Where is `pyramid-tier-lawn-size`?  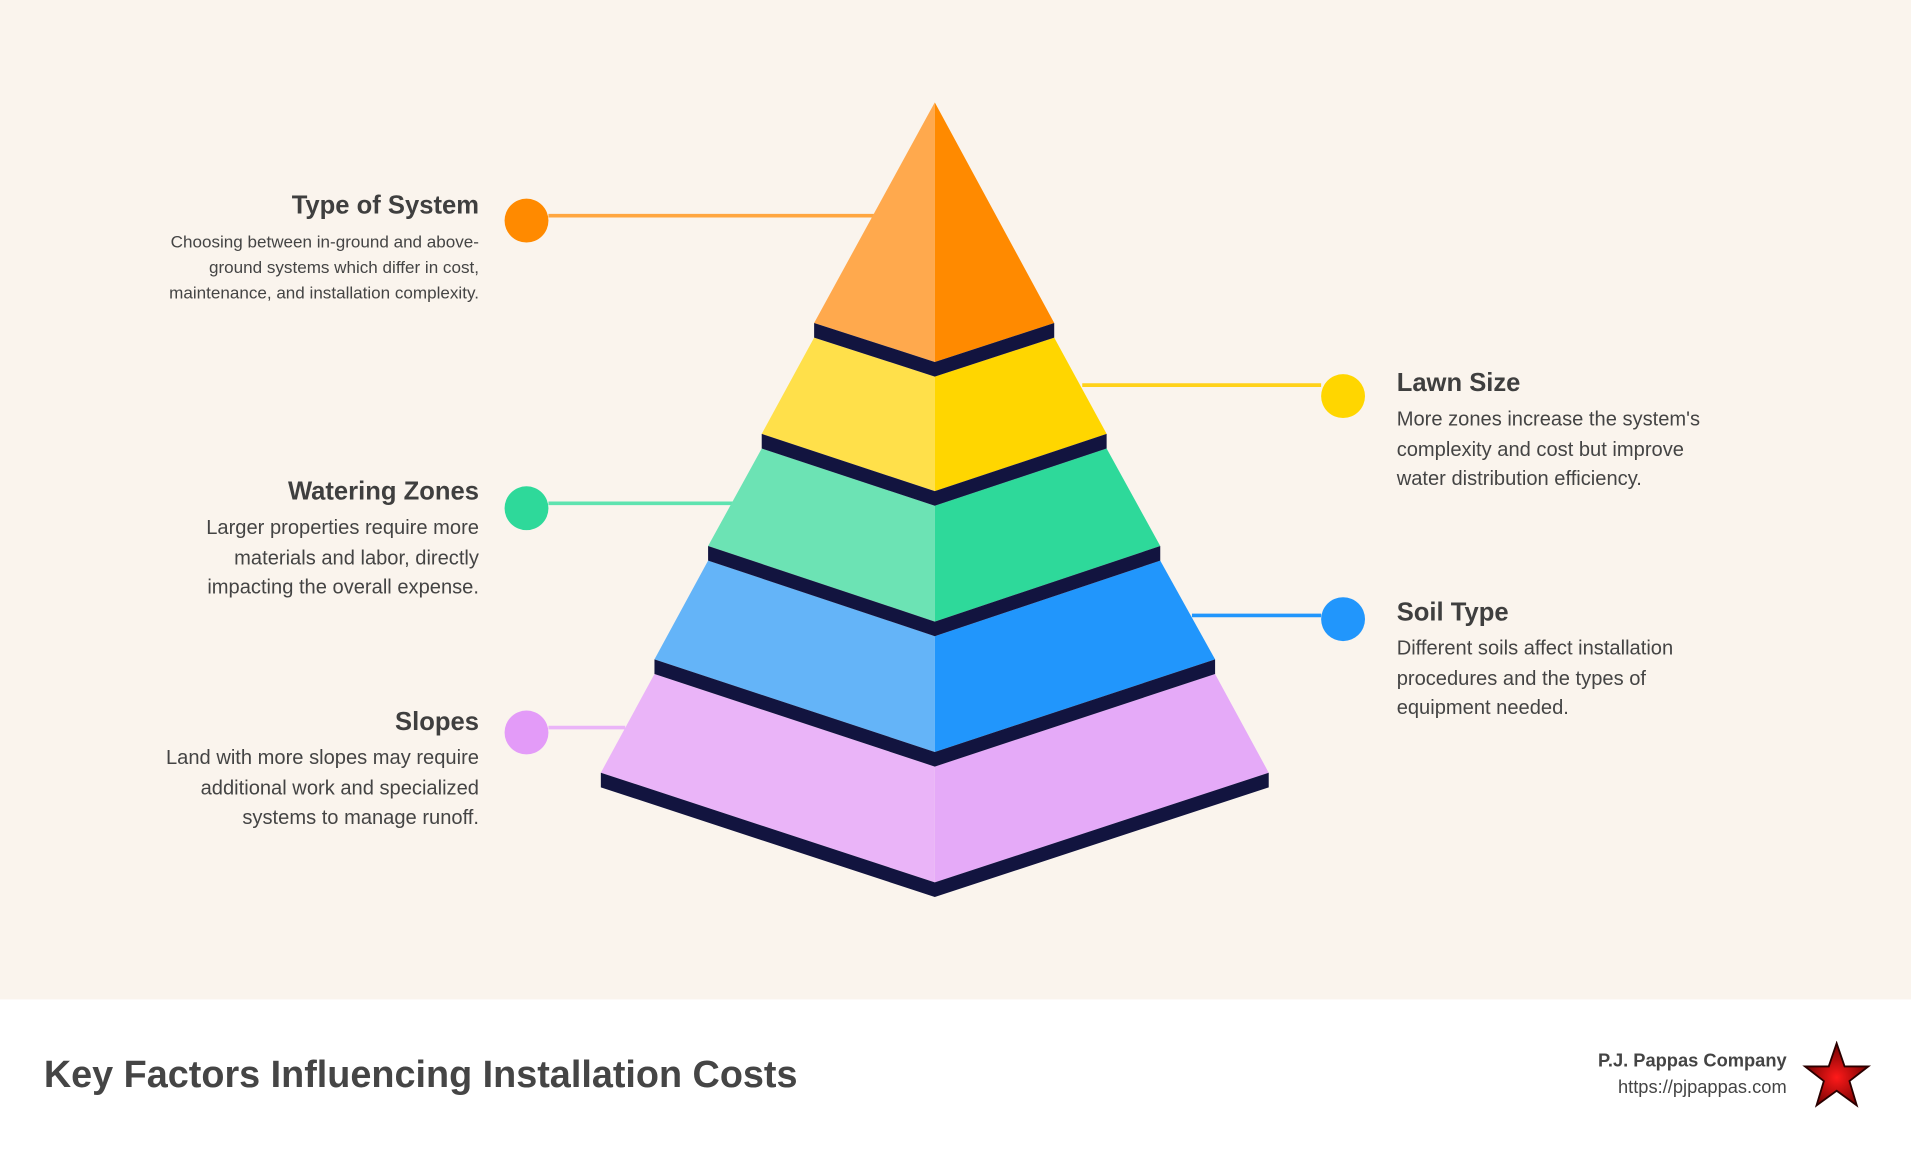
pyramid-tier-lawn-size is located at coordinates (934, 421).